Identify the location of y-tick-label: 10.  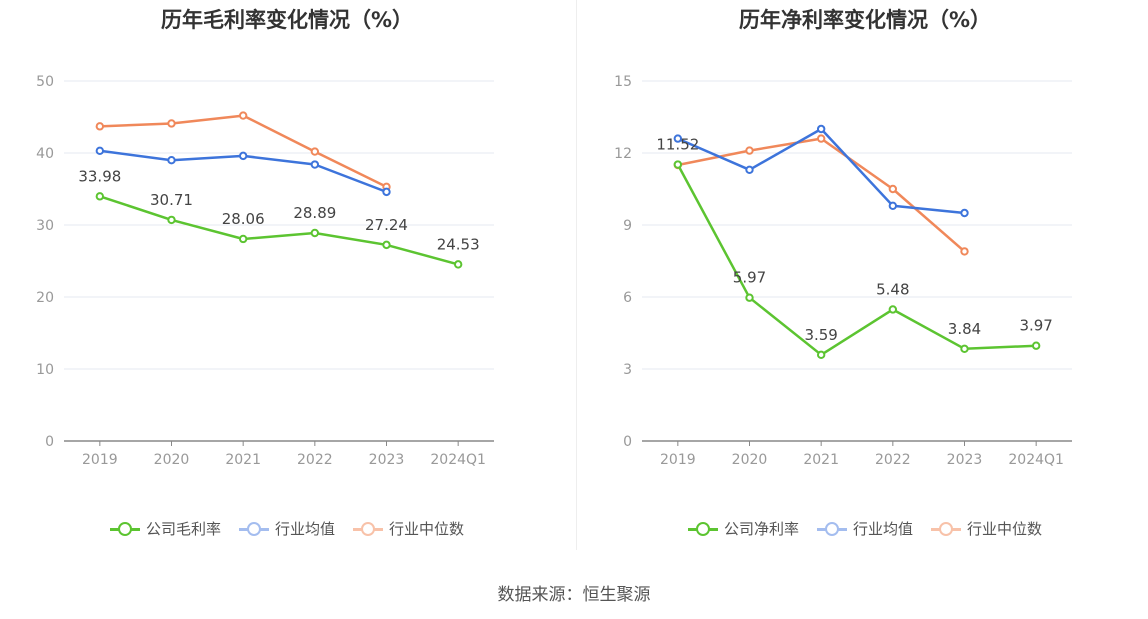
(45, 370).